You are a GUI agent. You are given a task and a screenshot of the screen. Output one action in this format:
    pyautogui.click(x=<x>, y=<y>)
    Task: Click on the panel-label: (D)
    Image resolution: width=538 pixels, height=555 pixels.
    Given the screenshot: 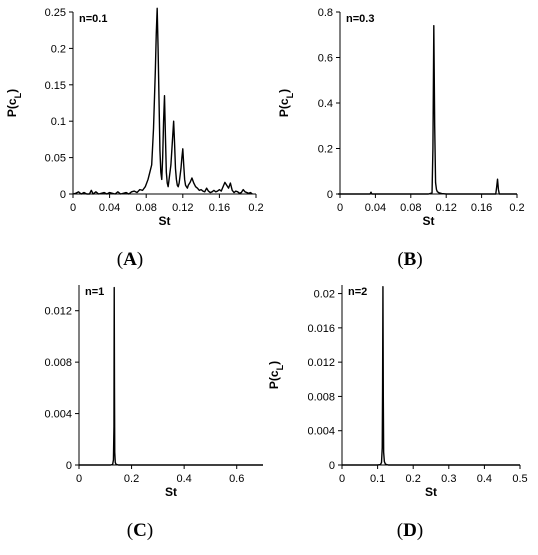 What is the action you would take?
    pyautogui.click(x=410, y=530)
    